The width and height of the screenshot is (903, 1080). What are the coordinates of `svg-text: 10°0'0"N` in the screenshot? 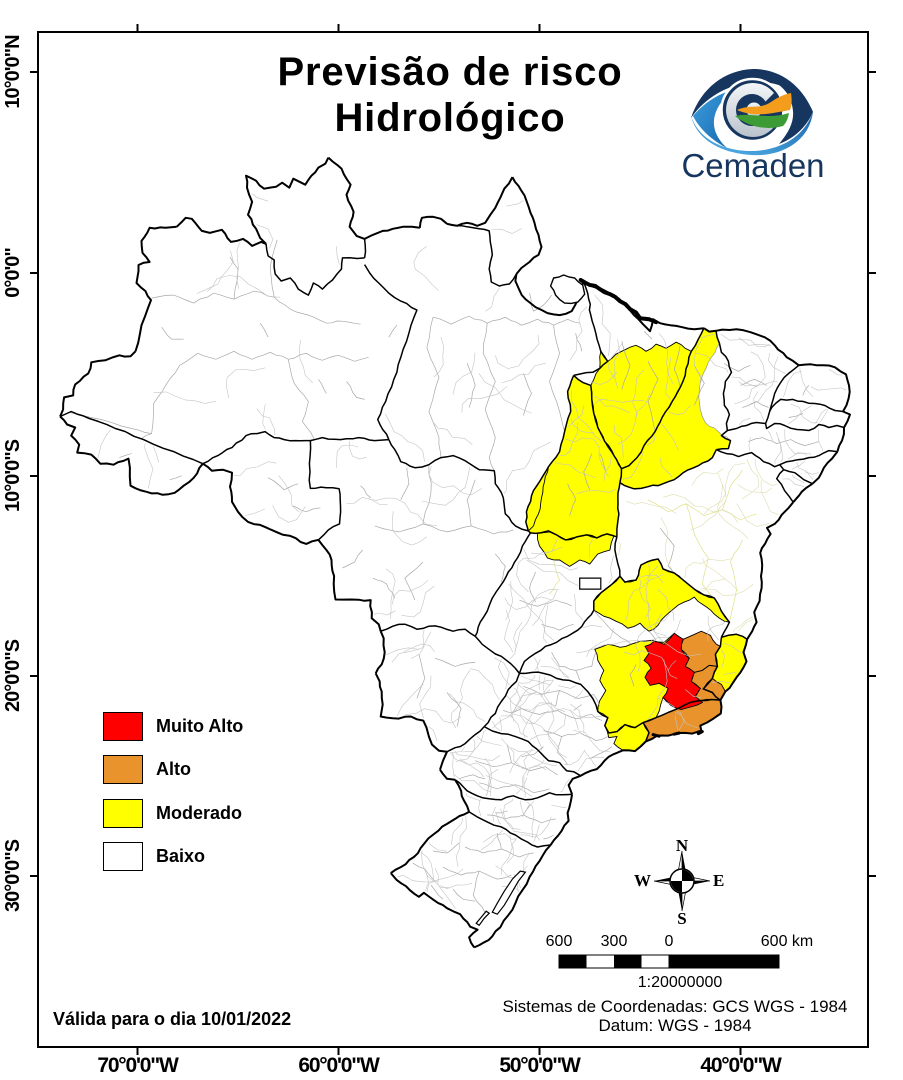 It's located at (13, 72).